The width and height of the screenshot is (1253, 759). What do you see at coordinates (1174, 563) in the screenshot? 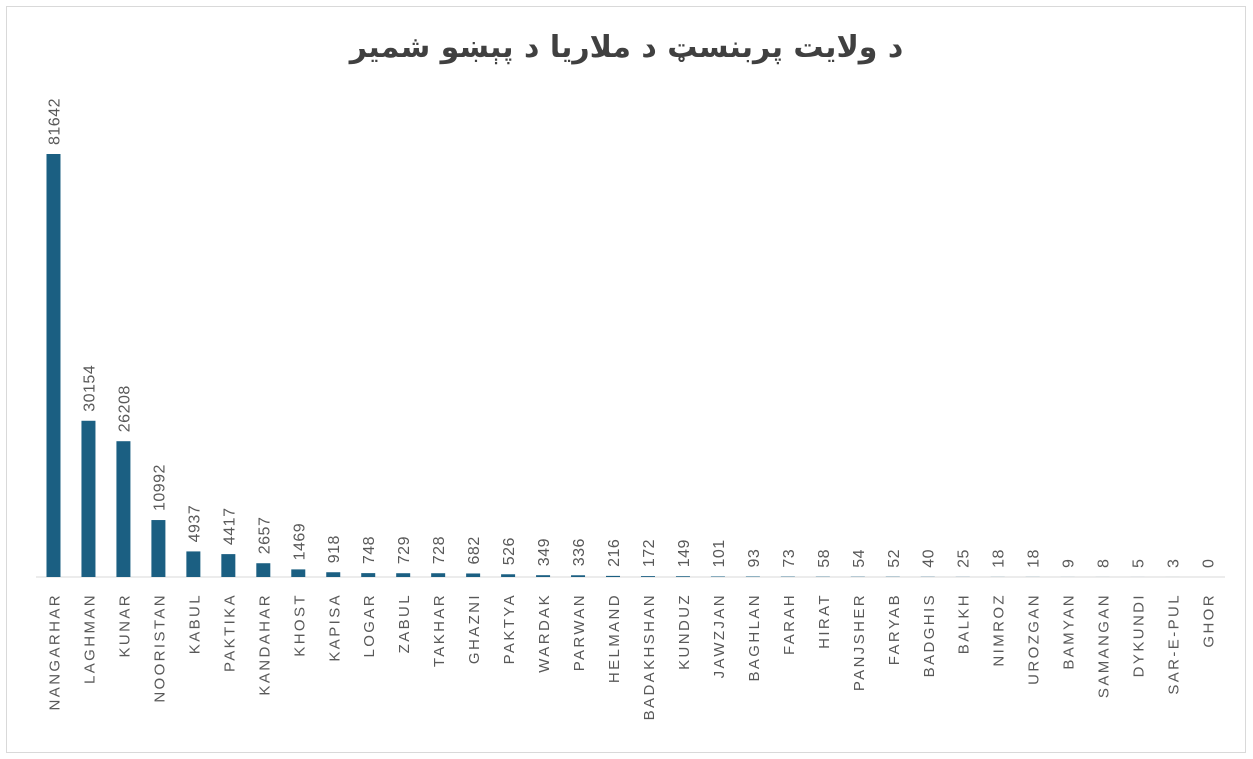
I see `data-label-sar-e-pul: 3` at bounding box center [1174, 563].